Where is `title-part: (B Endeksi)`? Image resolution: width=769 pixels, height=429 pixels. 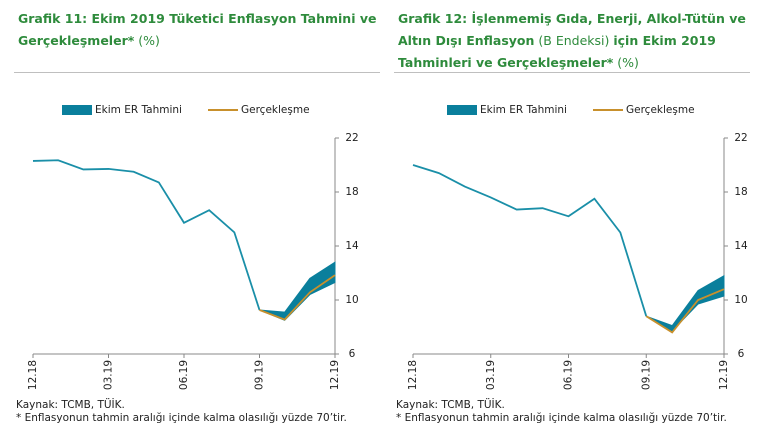 title-part: (B Endeksi) is located at coordinates (574, 40).